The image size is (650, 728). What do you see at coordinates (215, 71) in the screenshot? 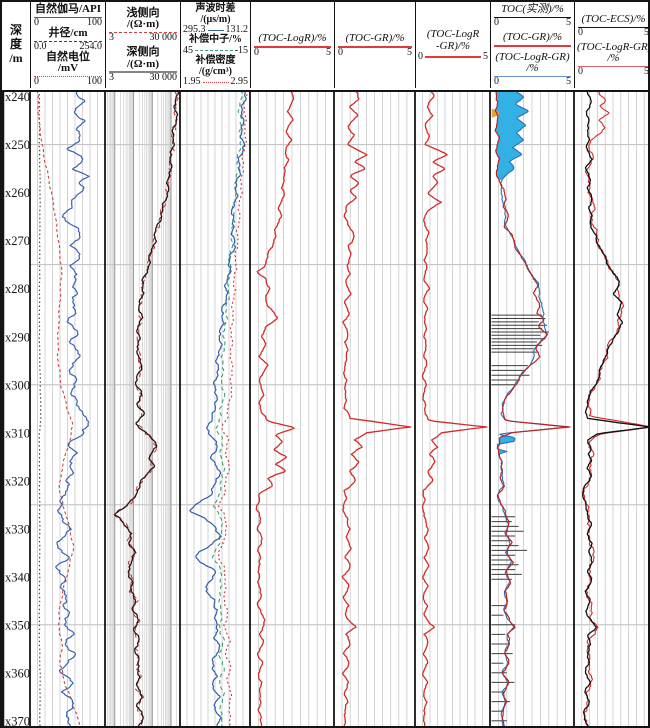
I see `curve-scale-block: 补偿密度/(g/cm³) 1.95 2.95` at bounding box center [215, 71].